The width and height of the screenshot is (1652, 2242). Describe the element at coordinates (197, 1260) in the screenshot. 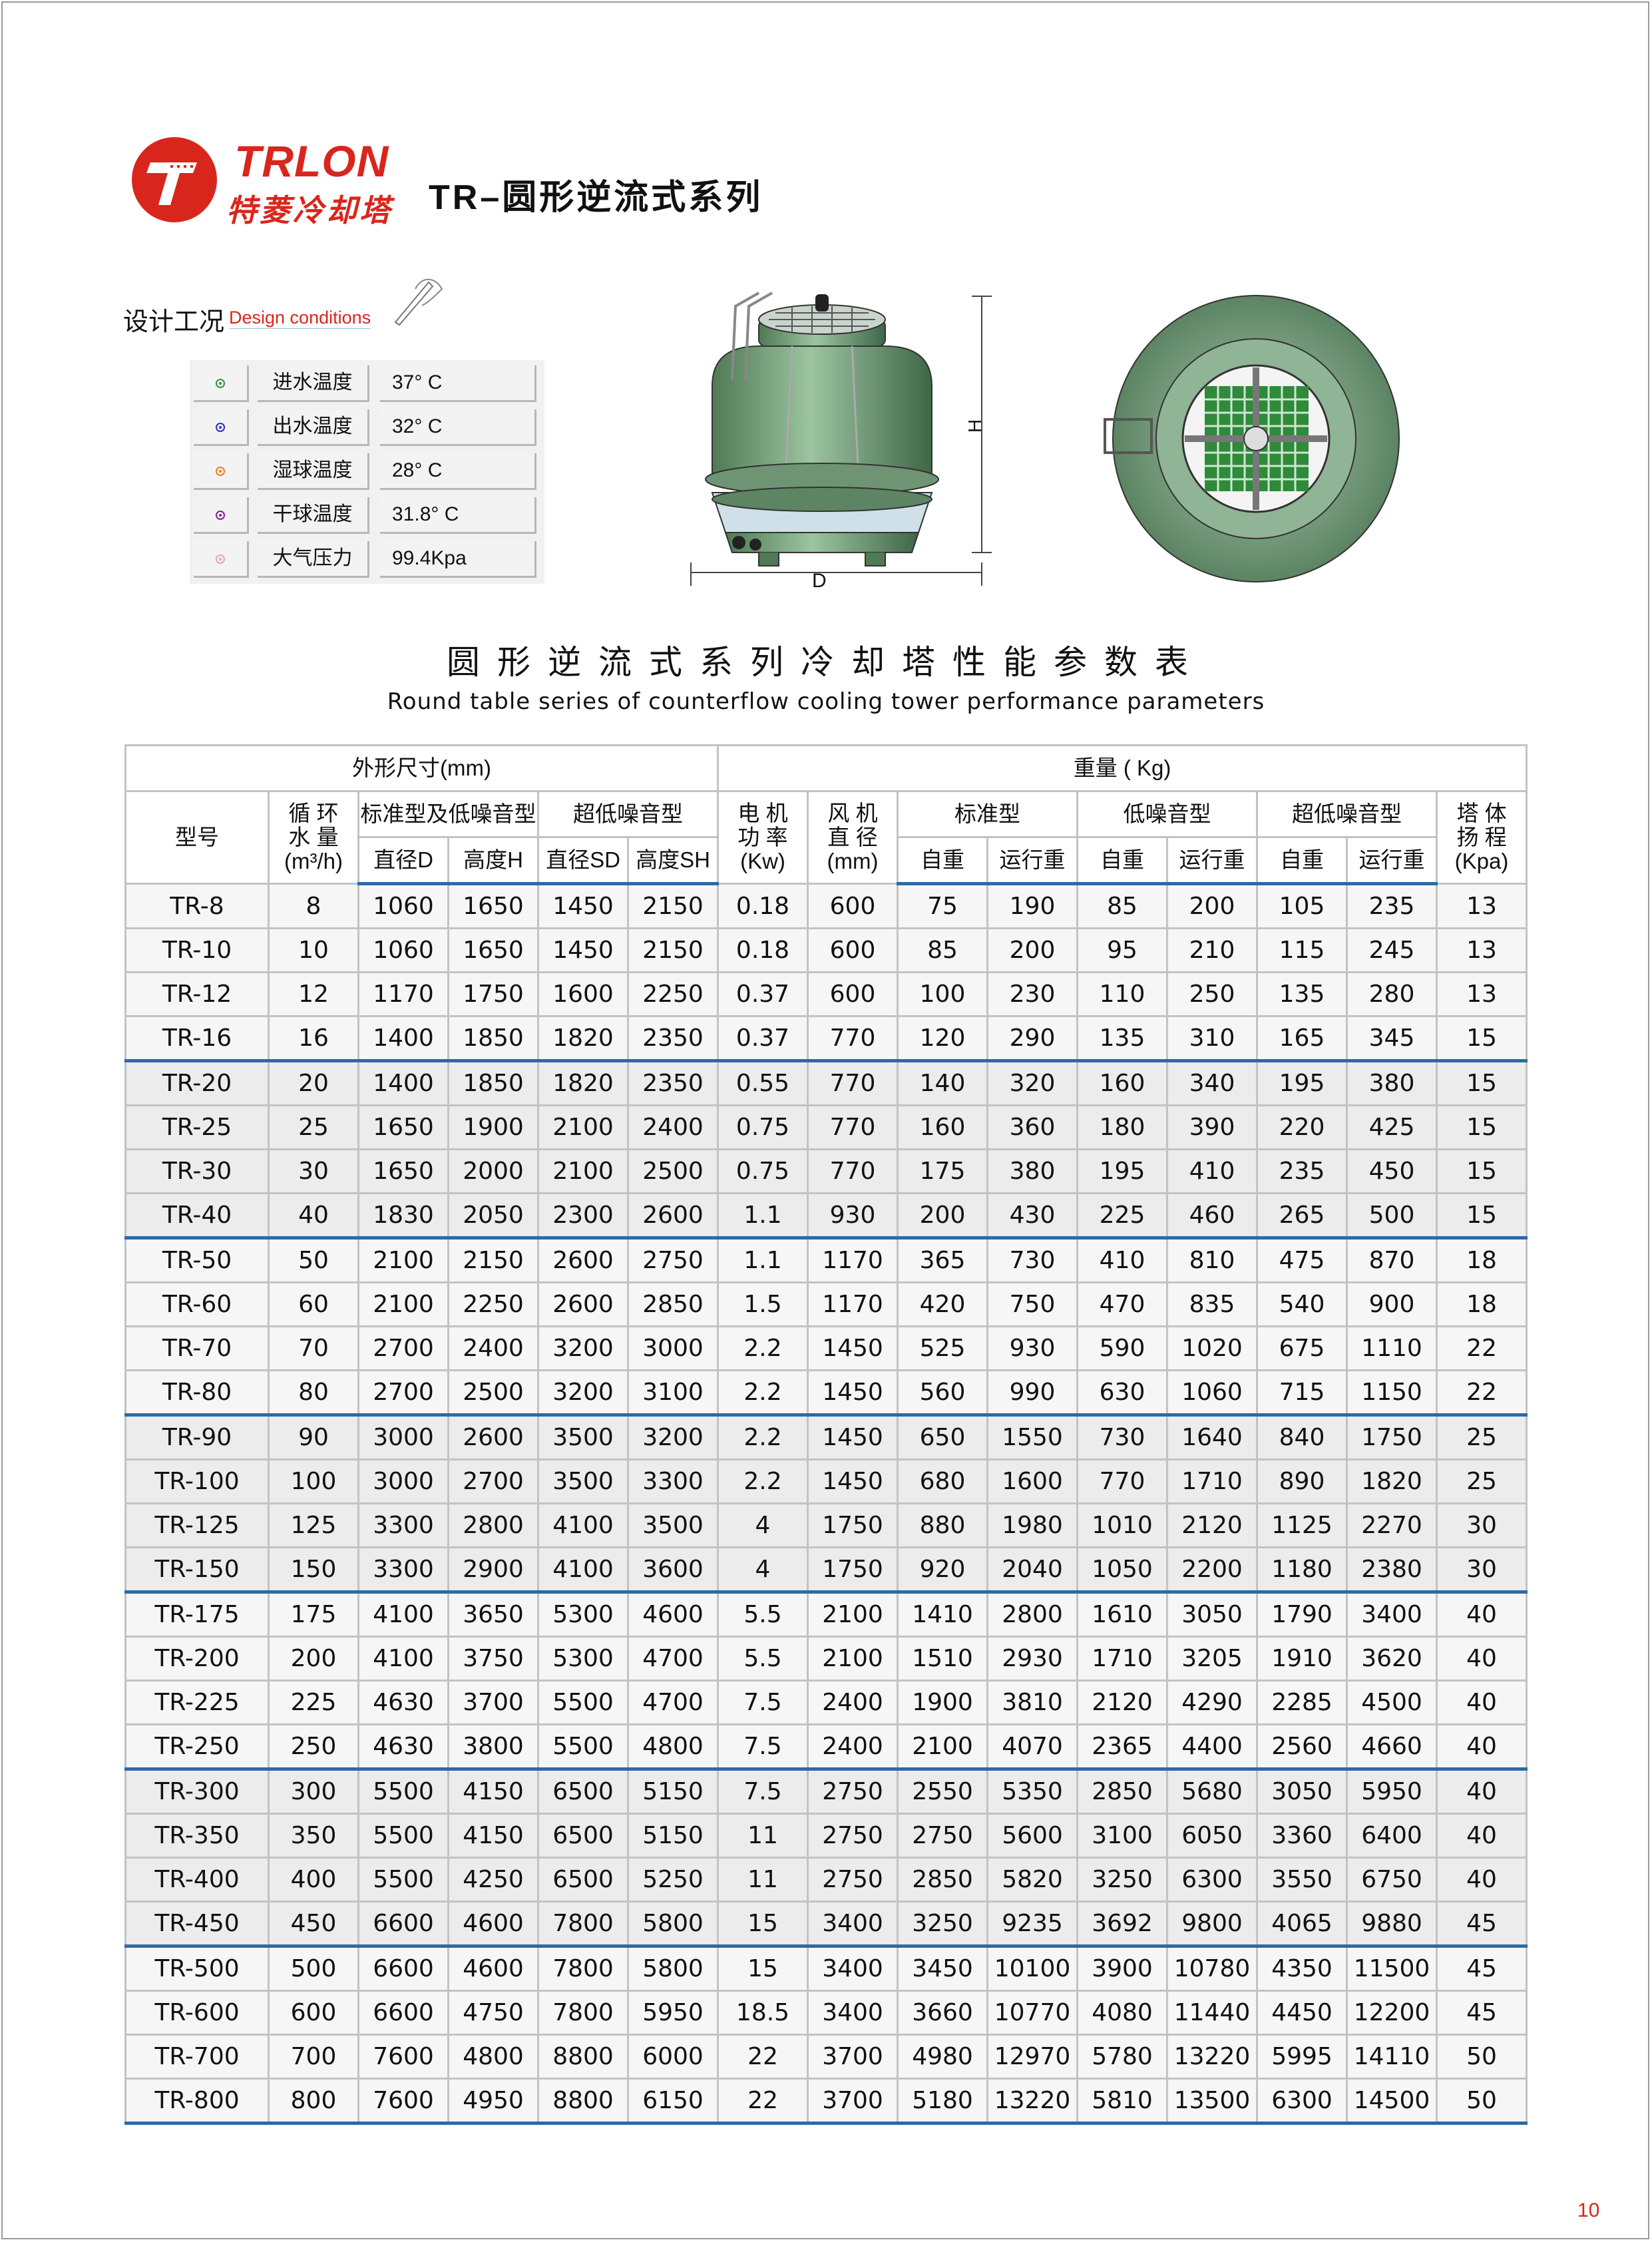

I see `cell-model: TR-50` at that location.